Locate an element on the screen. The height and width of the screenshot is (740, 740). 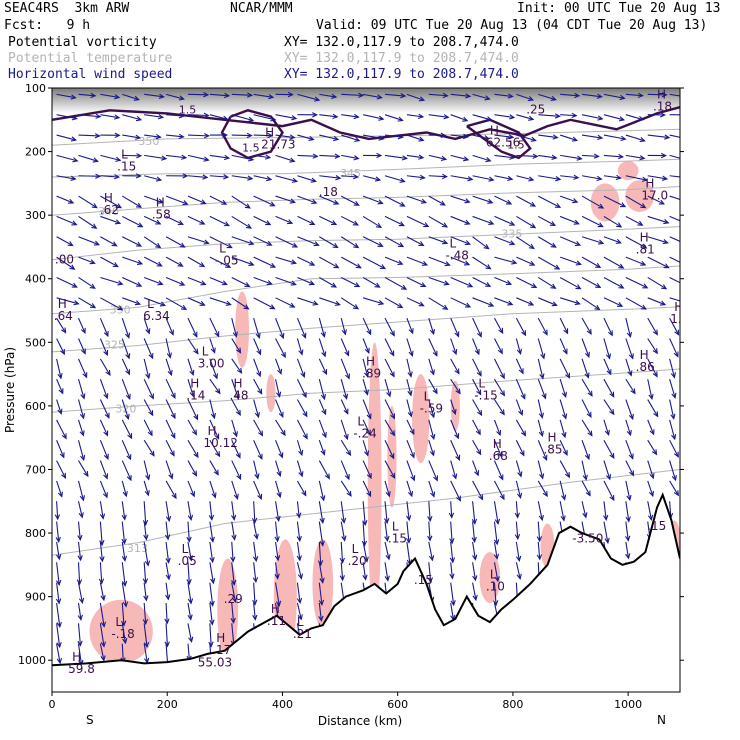
pv-extremum-value: .25 is located at coordinates (535, 109).